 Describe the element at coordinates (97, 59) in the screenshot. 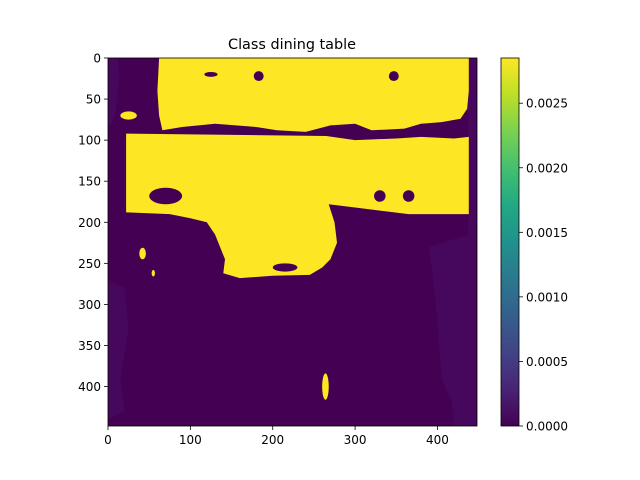

I see `y-tick-label: 0` at that location.